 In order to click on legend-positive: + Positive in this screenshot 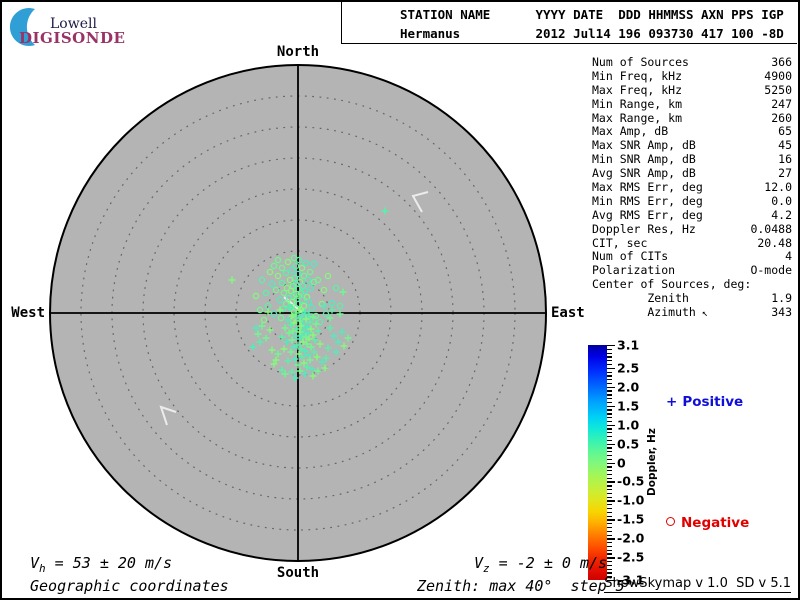, I will do `click(704, 402)`.